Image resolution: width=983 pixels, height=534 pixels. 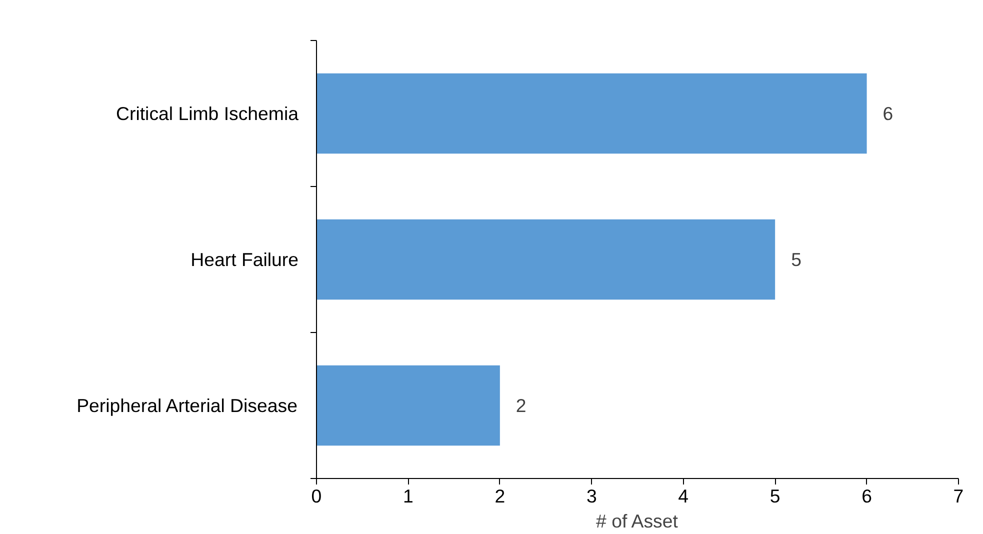 What do you see at coordinates (187, 405) in the screenshot?
I see `y-tick-label: Peripheral Arterial Disease` at bounding box center [187, 405].